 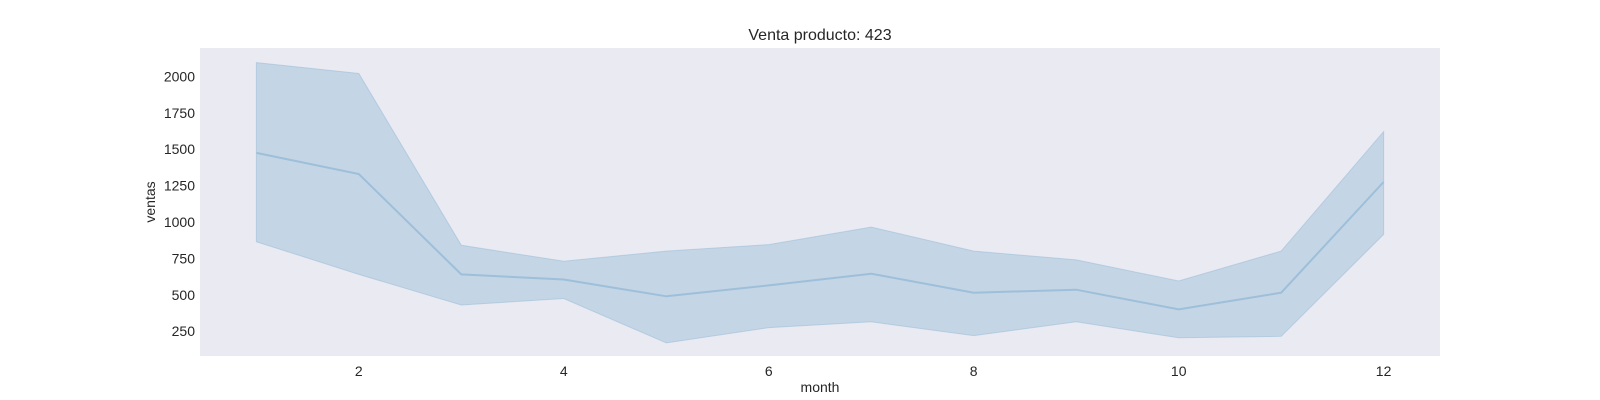 What do you see at coordinates (1179, 371) in the screenshot?
I see `x-tick-label: 10` at bounding box center [1179, 371].